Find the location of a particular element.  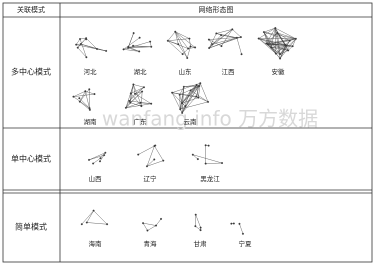

diagram-label: 山东 is located at coordinates (186, 71).